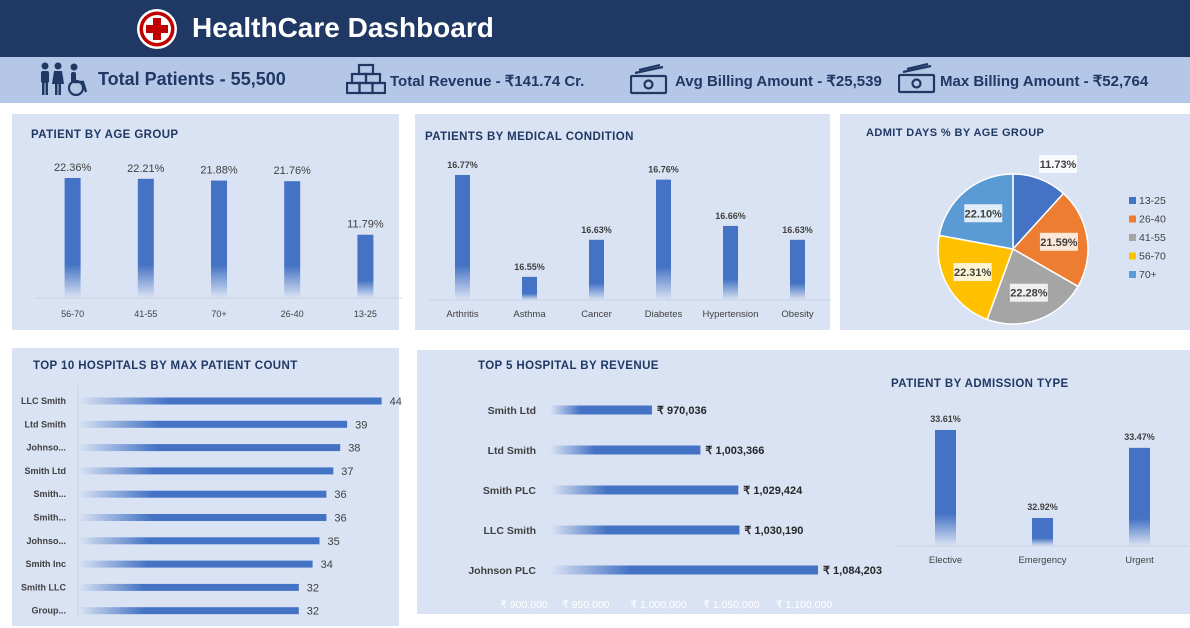 This screenshot has width=1190, height=628. What do you see at coordinates (1139, 437) in the screenshot?
I see `data-label: 33.47%` at bounding box center [1139, 437].